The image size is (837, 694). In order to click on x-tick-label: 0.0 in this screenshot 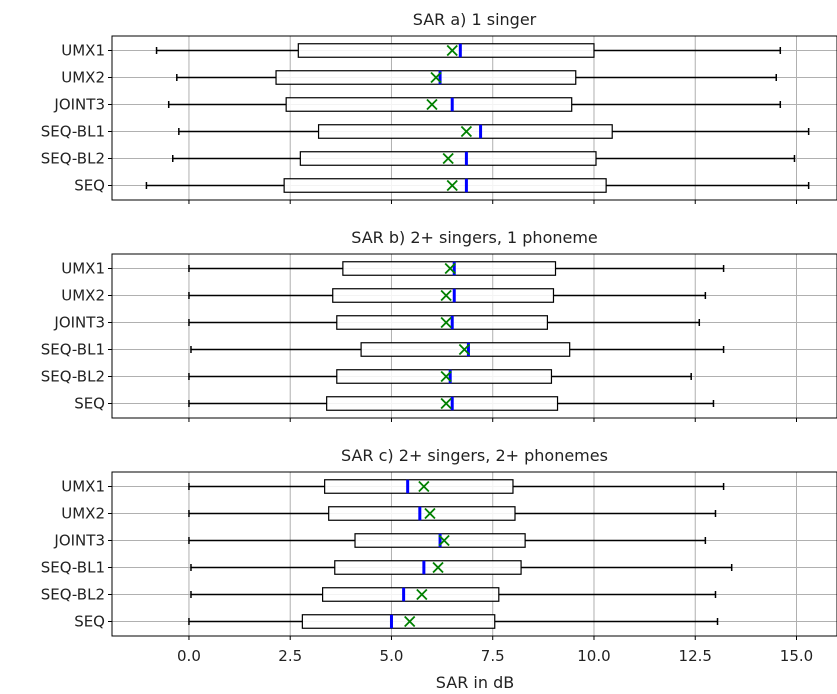, I will do `click(189, 656)`.